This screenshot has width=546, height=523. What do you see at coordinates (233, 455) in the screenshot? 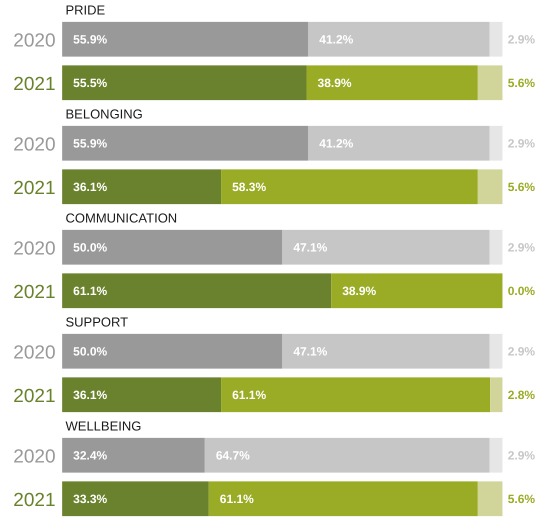
I see `data-label: 64.7%` at bounding box center [233, 455].